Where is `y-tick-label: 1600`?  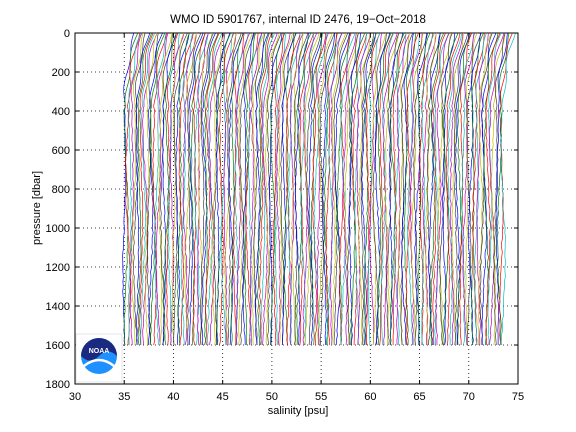
y-tick-label: 1600 is located at coordinates (58, 346).